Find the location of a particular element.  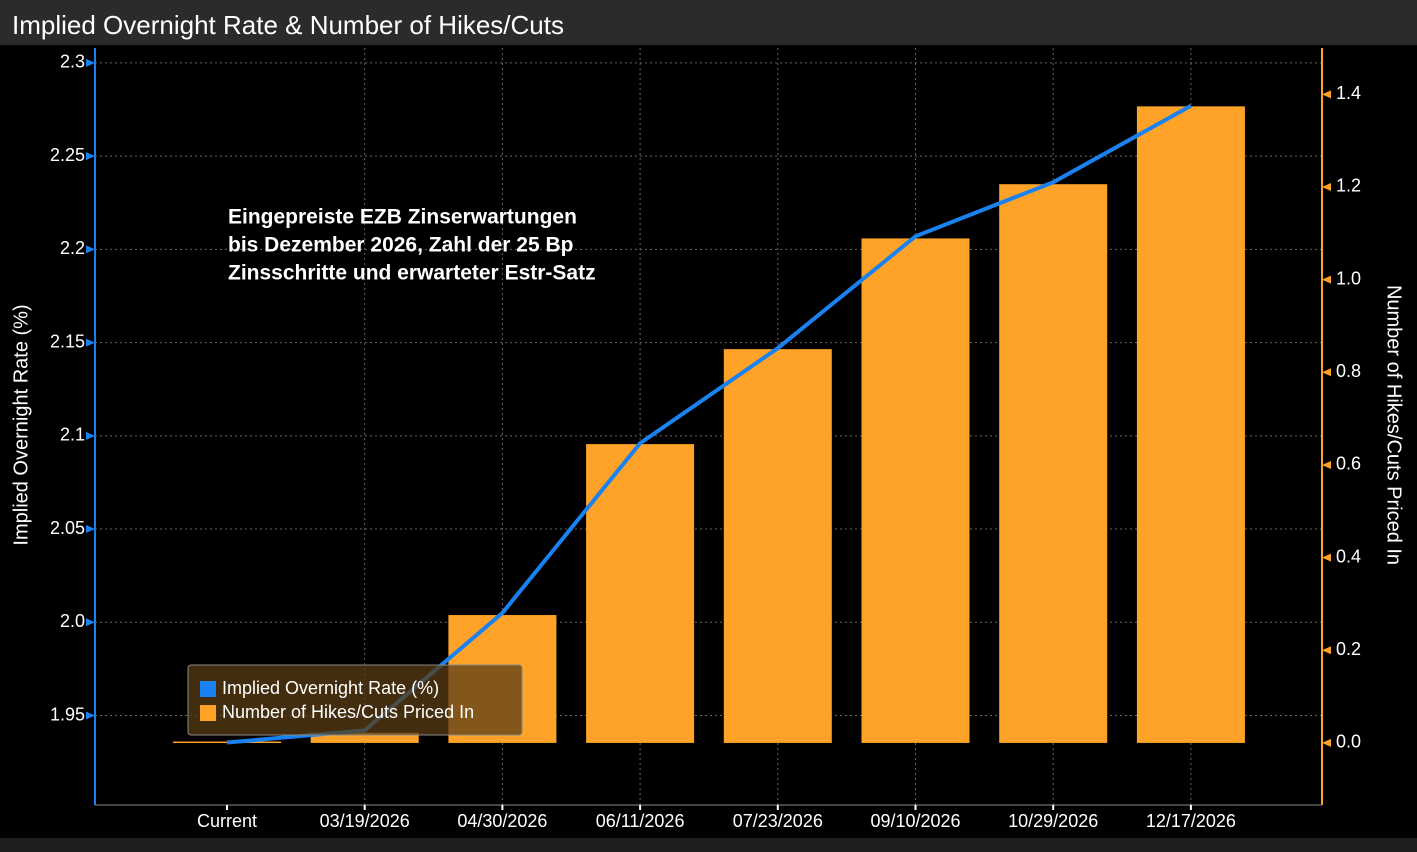

y2-tick-label: 0.8 is located at coordinates (1348, 371).